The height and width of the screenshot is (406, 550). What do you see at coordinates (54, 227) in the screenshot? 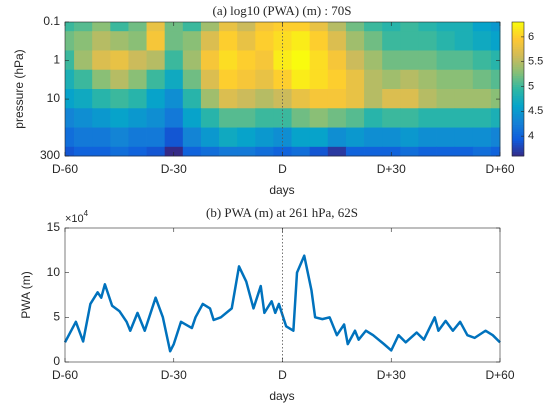
I see `y-tick-label: 15` at bounding box center [54, 227].